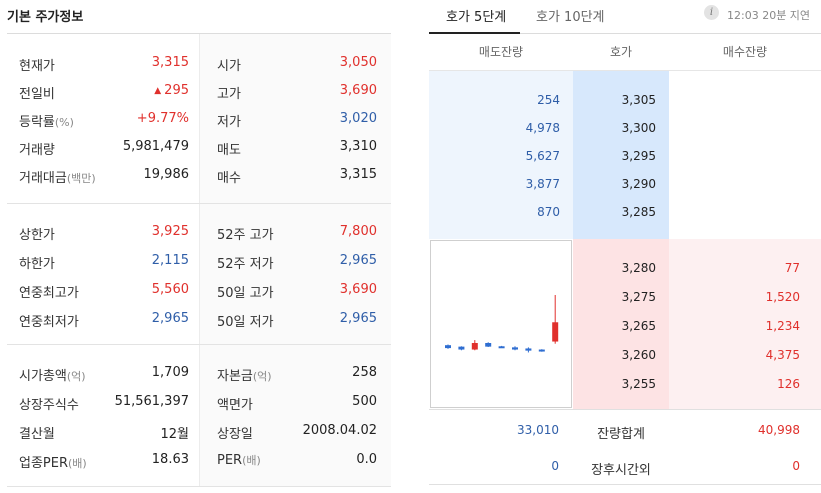 This screenshot has height=493, width=821. I want to click on bid-qty: 1,520, so click(782, 297).